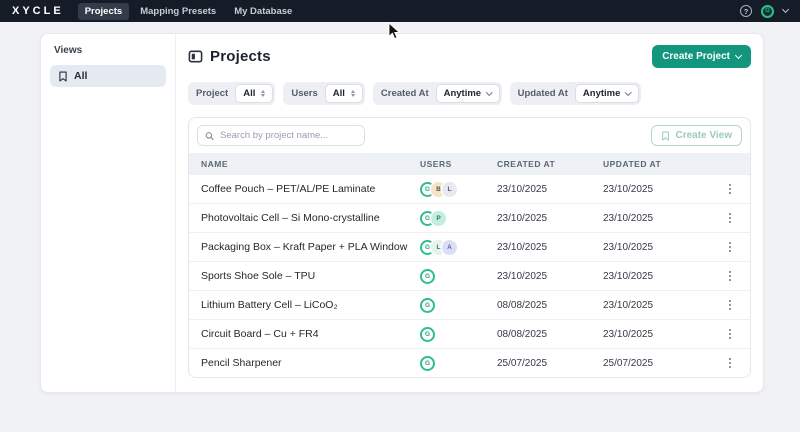  I want to click on nav-item-projects: Projects, so click(103, 11).